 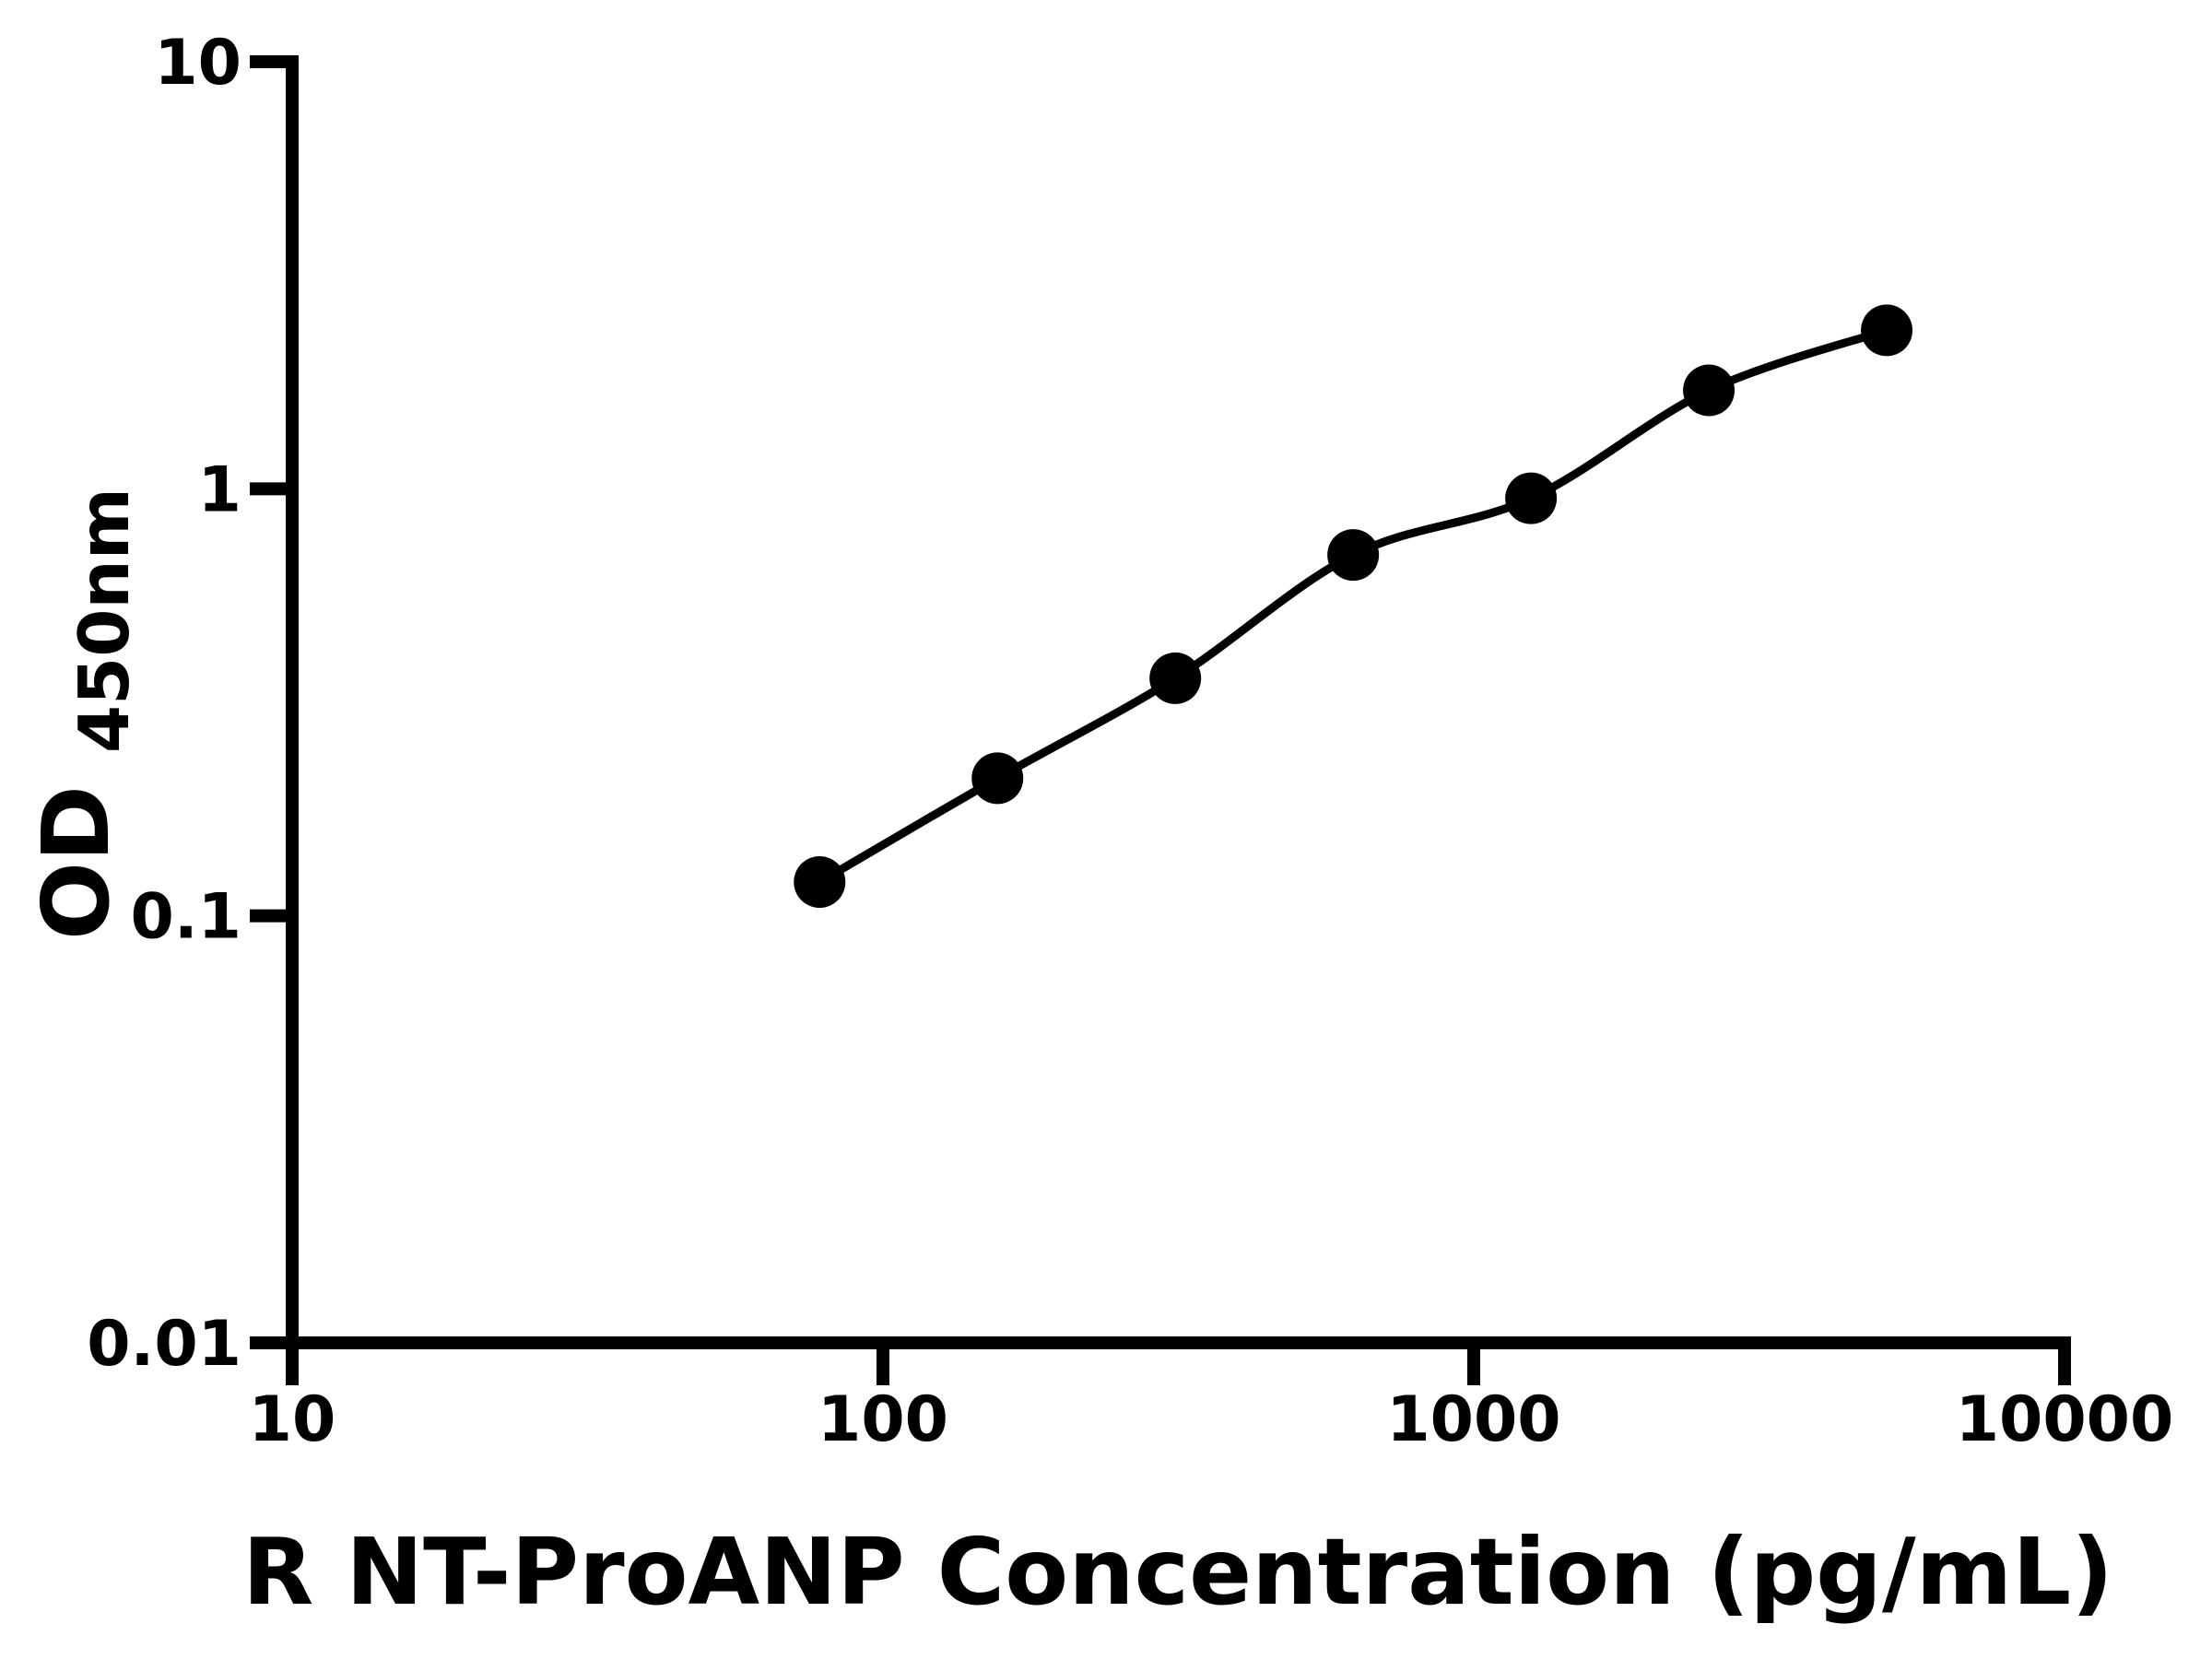 I want to click on y-axis-title-main: OD, so click(x=76, y=862).